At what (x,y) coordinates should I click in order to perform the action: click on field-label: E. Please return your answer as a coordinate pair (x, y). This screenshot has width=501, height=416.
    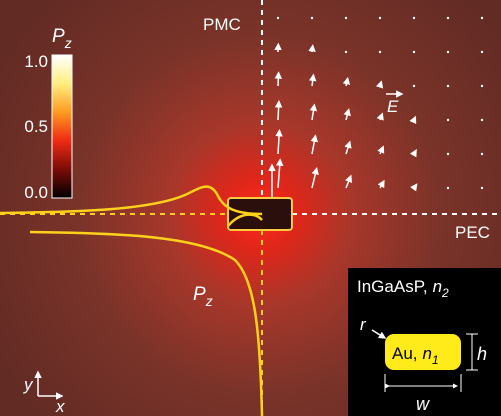
    Looking at the image, I should click on (393, 106).